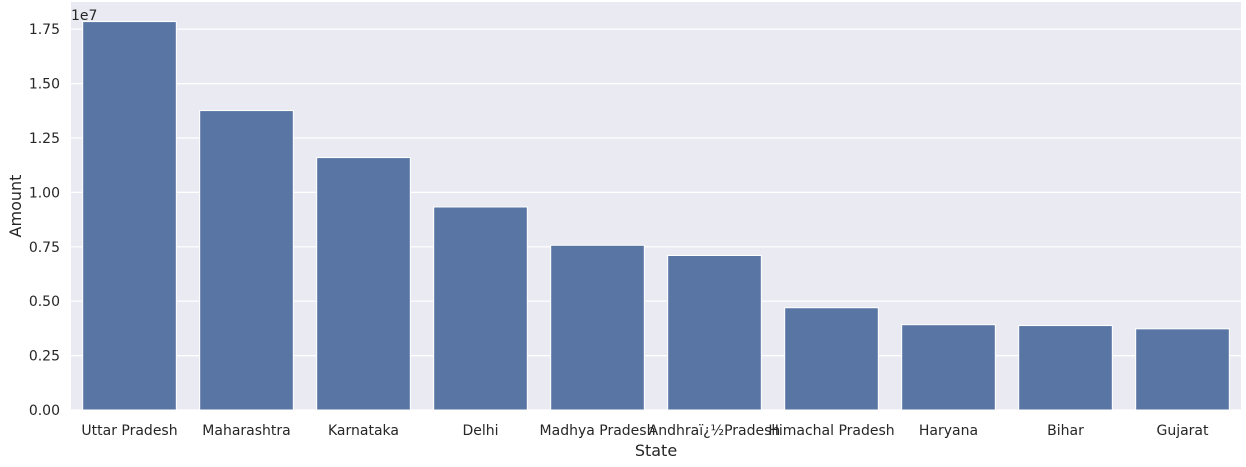  Describe the element at coordinates (480, 431) in the screenshot. I see `x-tick-label: Delhi` at that location.